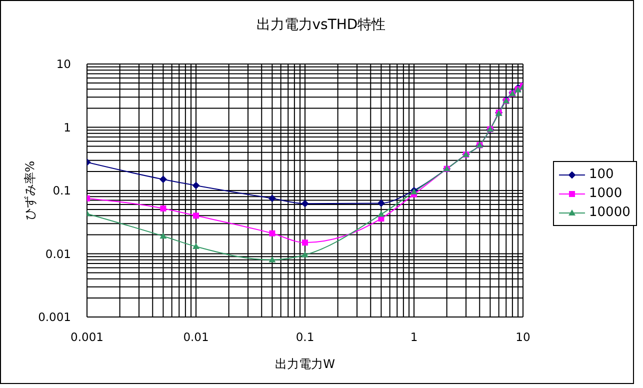 The height and width of the screenshot is (388, 643). Describe the element at coordinates (601, 174) in the screenshot. I see `legend-label: 100` at that location.